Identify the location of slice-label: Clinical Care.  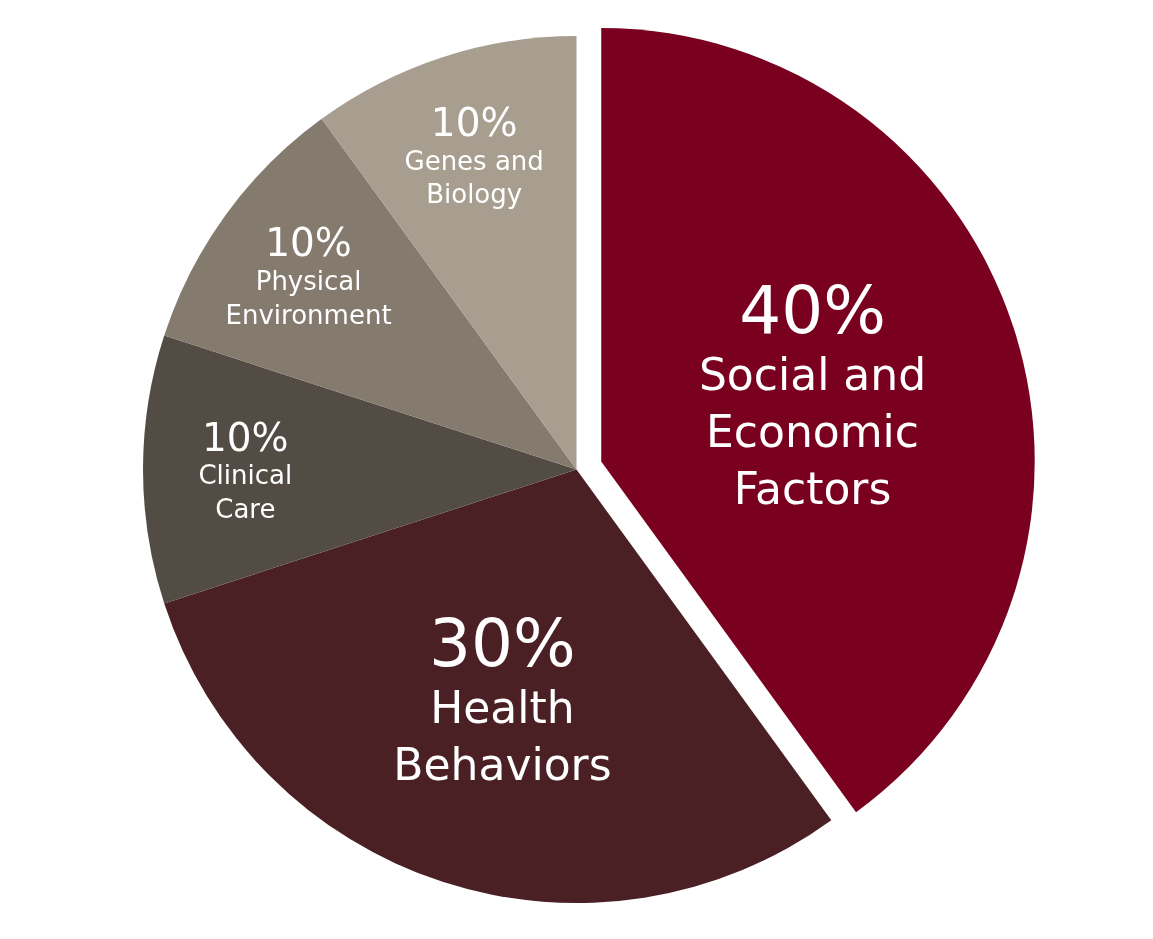
(245, 492).